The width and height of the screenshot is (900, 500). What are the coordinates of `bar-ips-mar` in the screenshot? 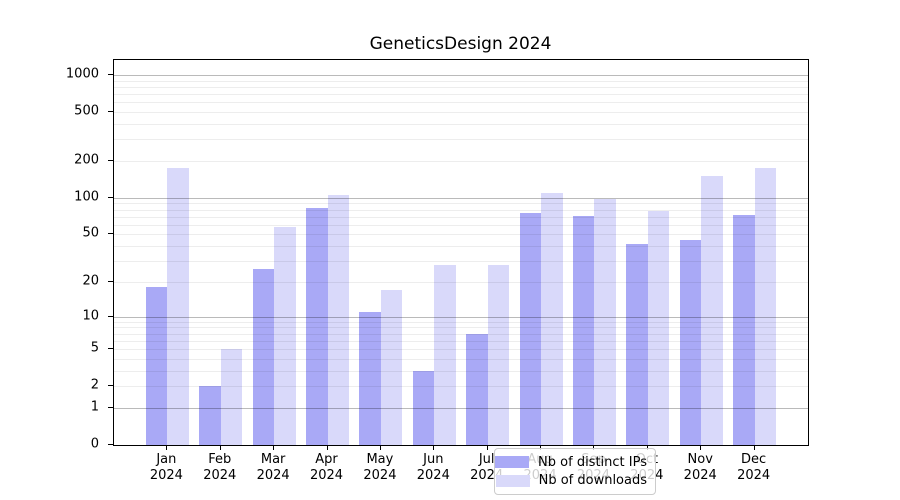 It's located at (263, 356).